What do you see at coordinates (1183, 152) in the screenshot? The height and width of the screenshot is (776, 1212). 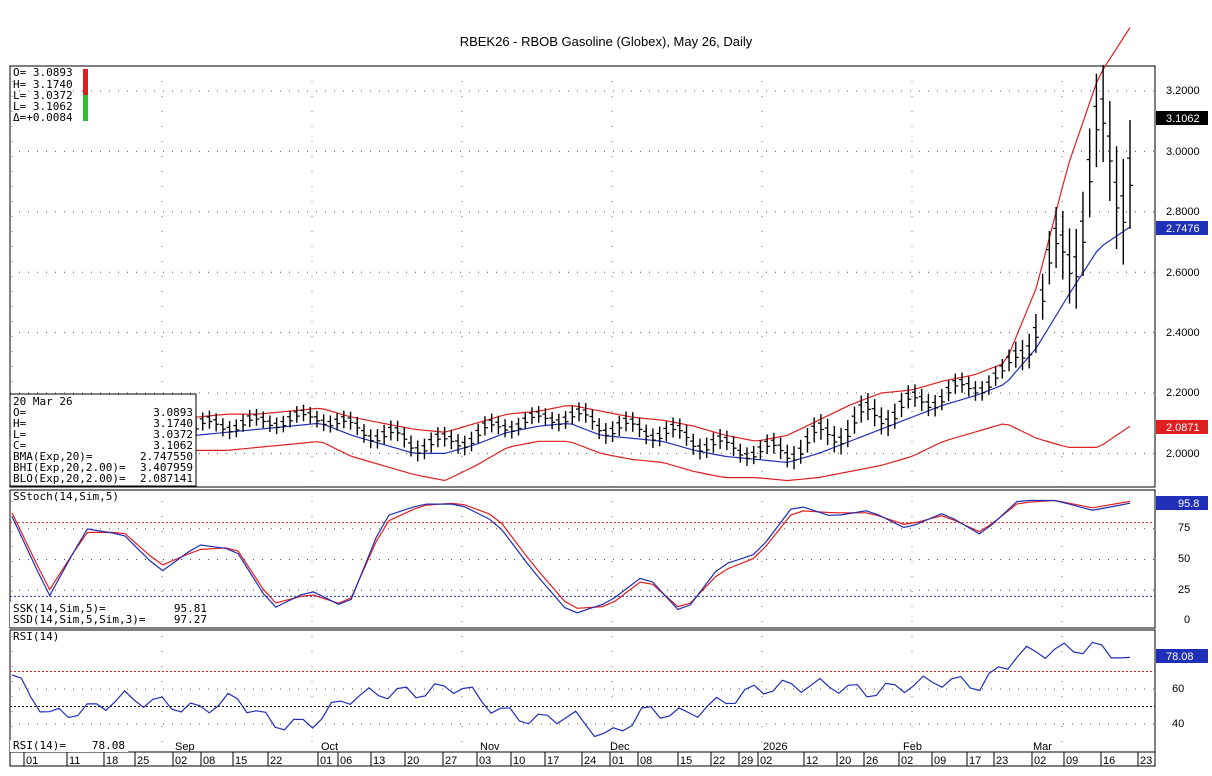 I see `price-tick: 3.0000` at bounding box center [1183, 152].